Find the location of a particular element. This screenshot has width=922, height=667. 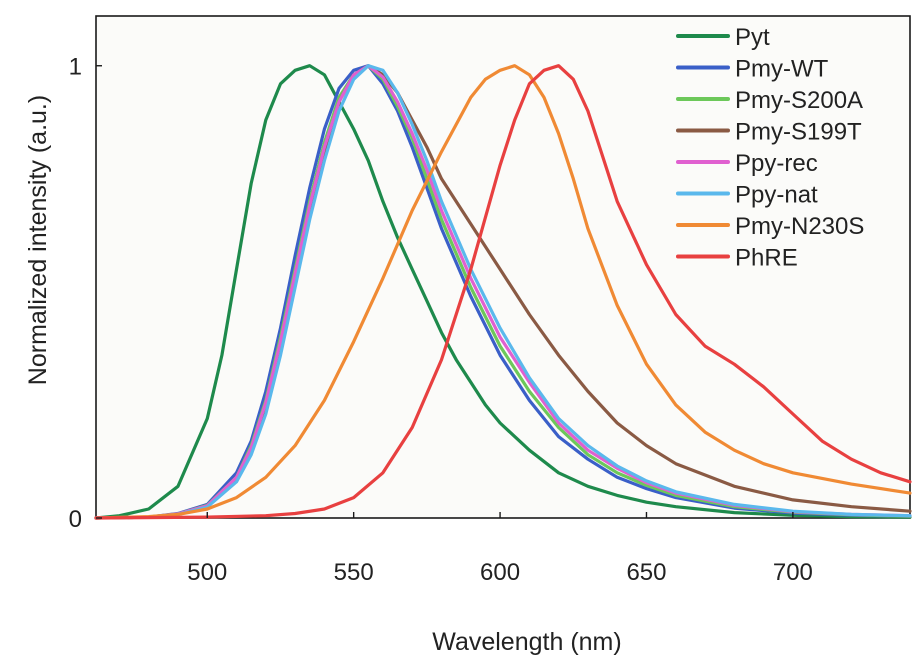

legend-label: Pmy-WT is located at coordinates (782, 69).